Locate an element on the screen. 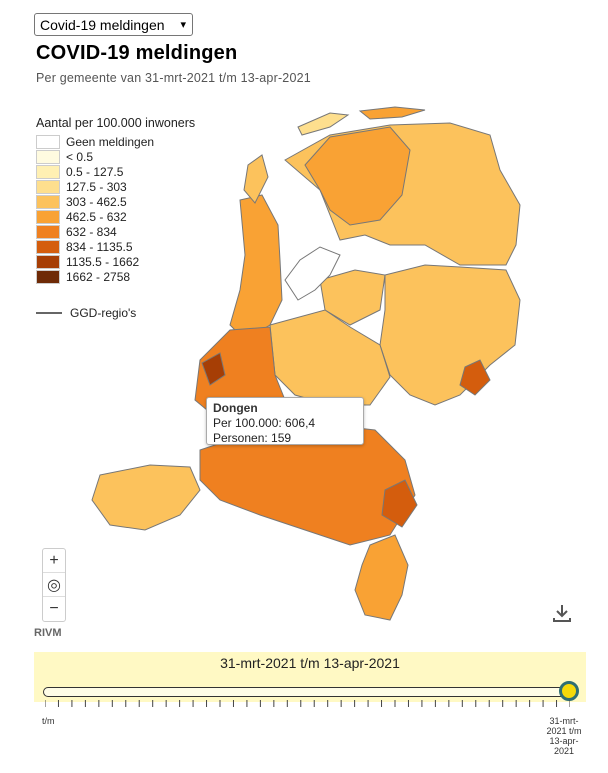  legend-ggd: GGD-regio's is located at coordinates (86, 313).